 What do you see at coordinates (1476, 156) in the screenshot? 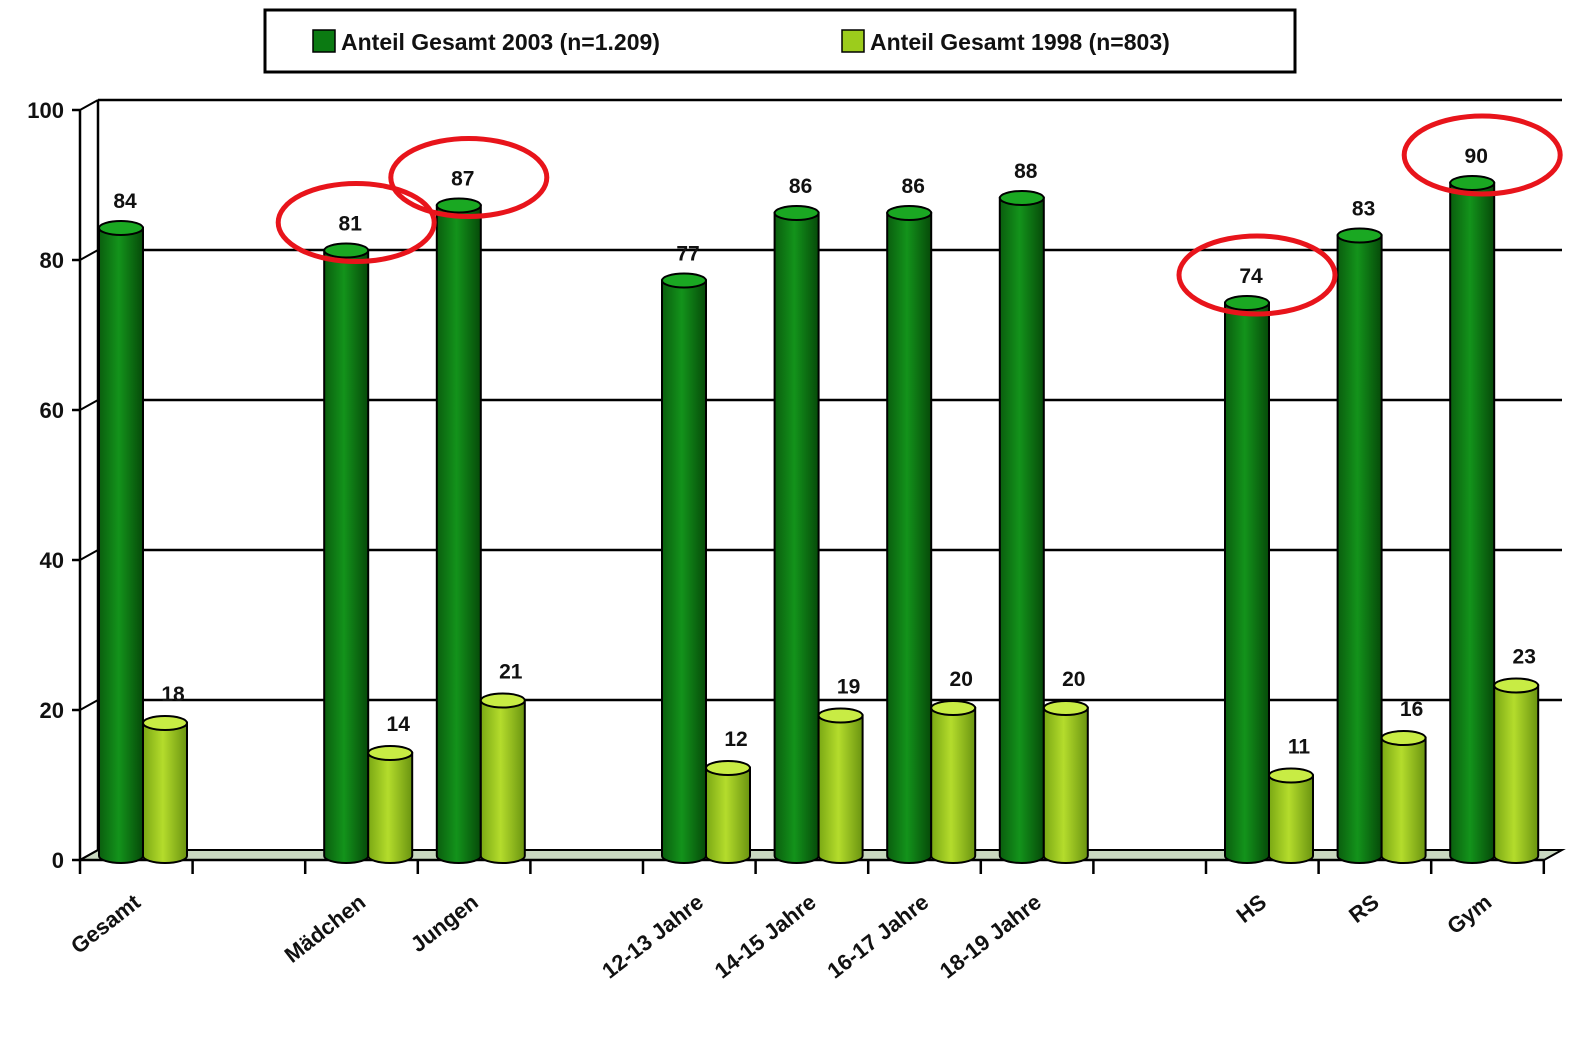
I see `value-label-2003: 90` at bounding box center [1476, 156].